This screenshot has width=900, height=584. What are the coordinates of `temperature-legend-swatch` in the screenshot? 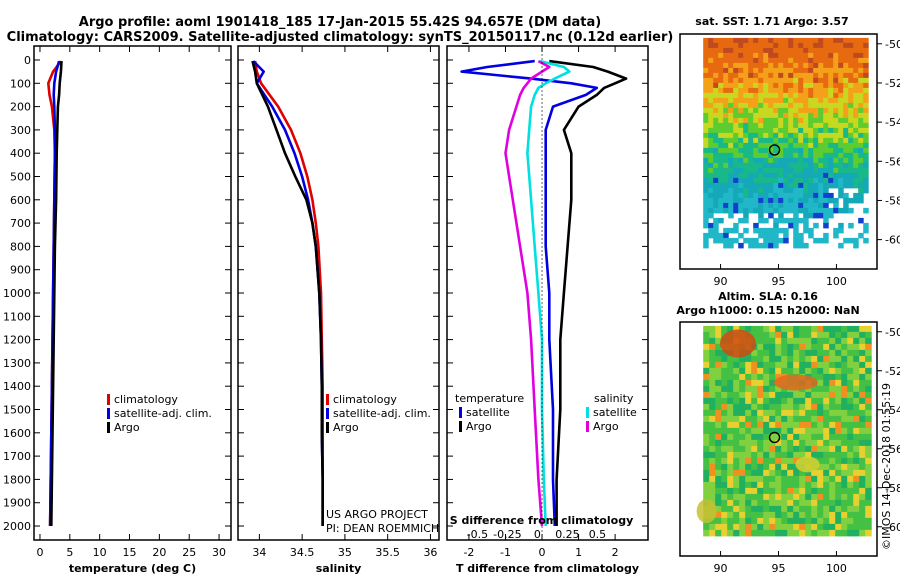 It's located at (108, 413).